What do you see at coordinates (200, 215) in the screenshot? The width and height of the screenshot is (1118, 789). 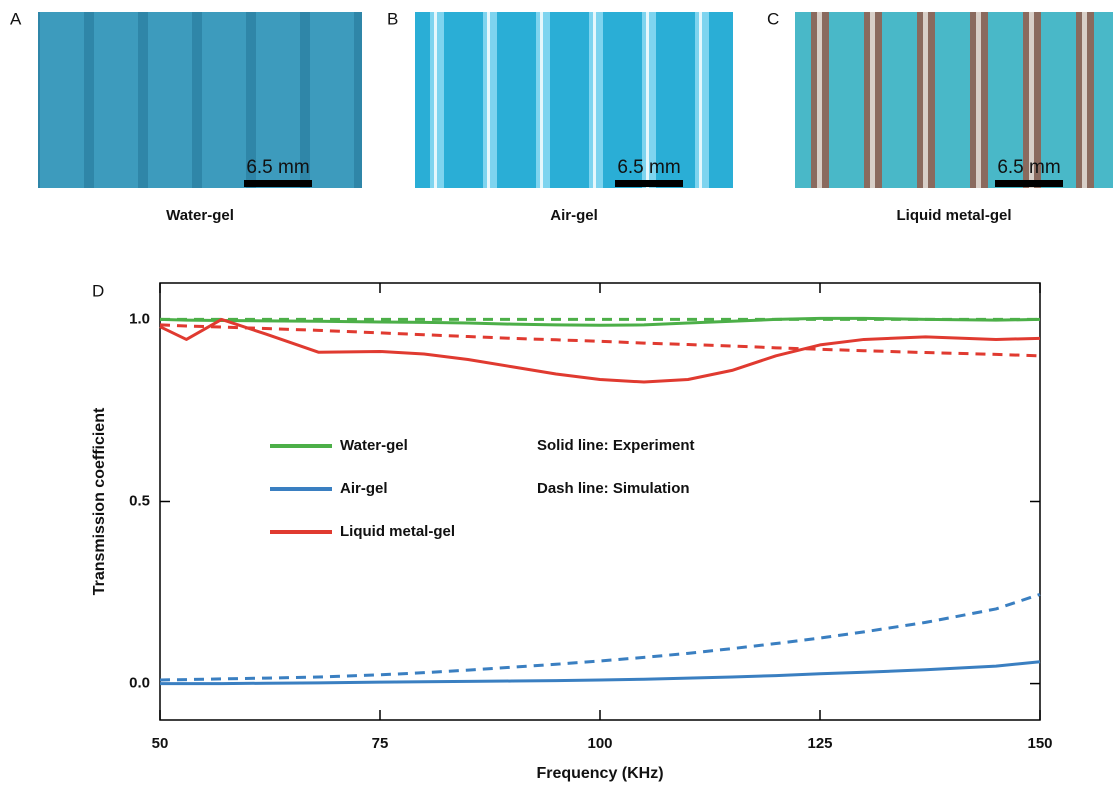 I see `caption: Water-gel` at bounding box center [200, 215].